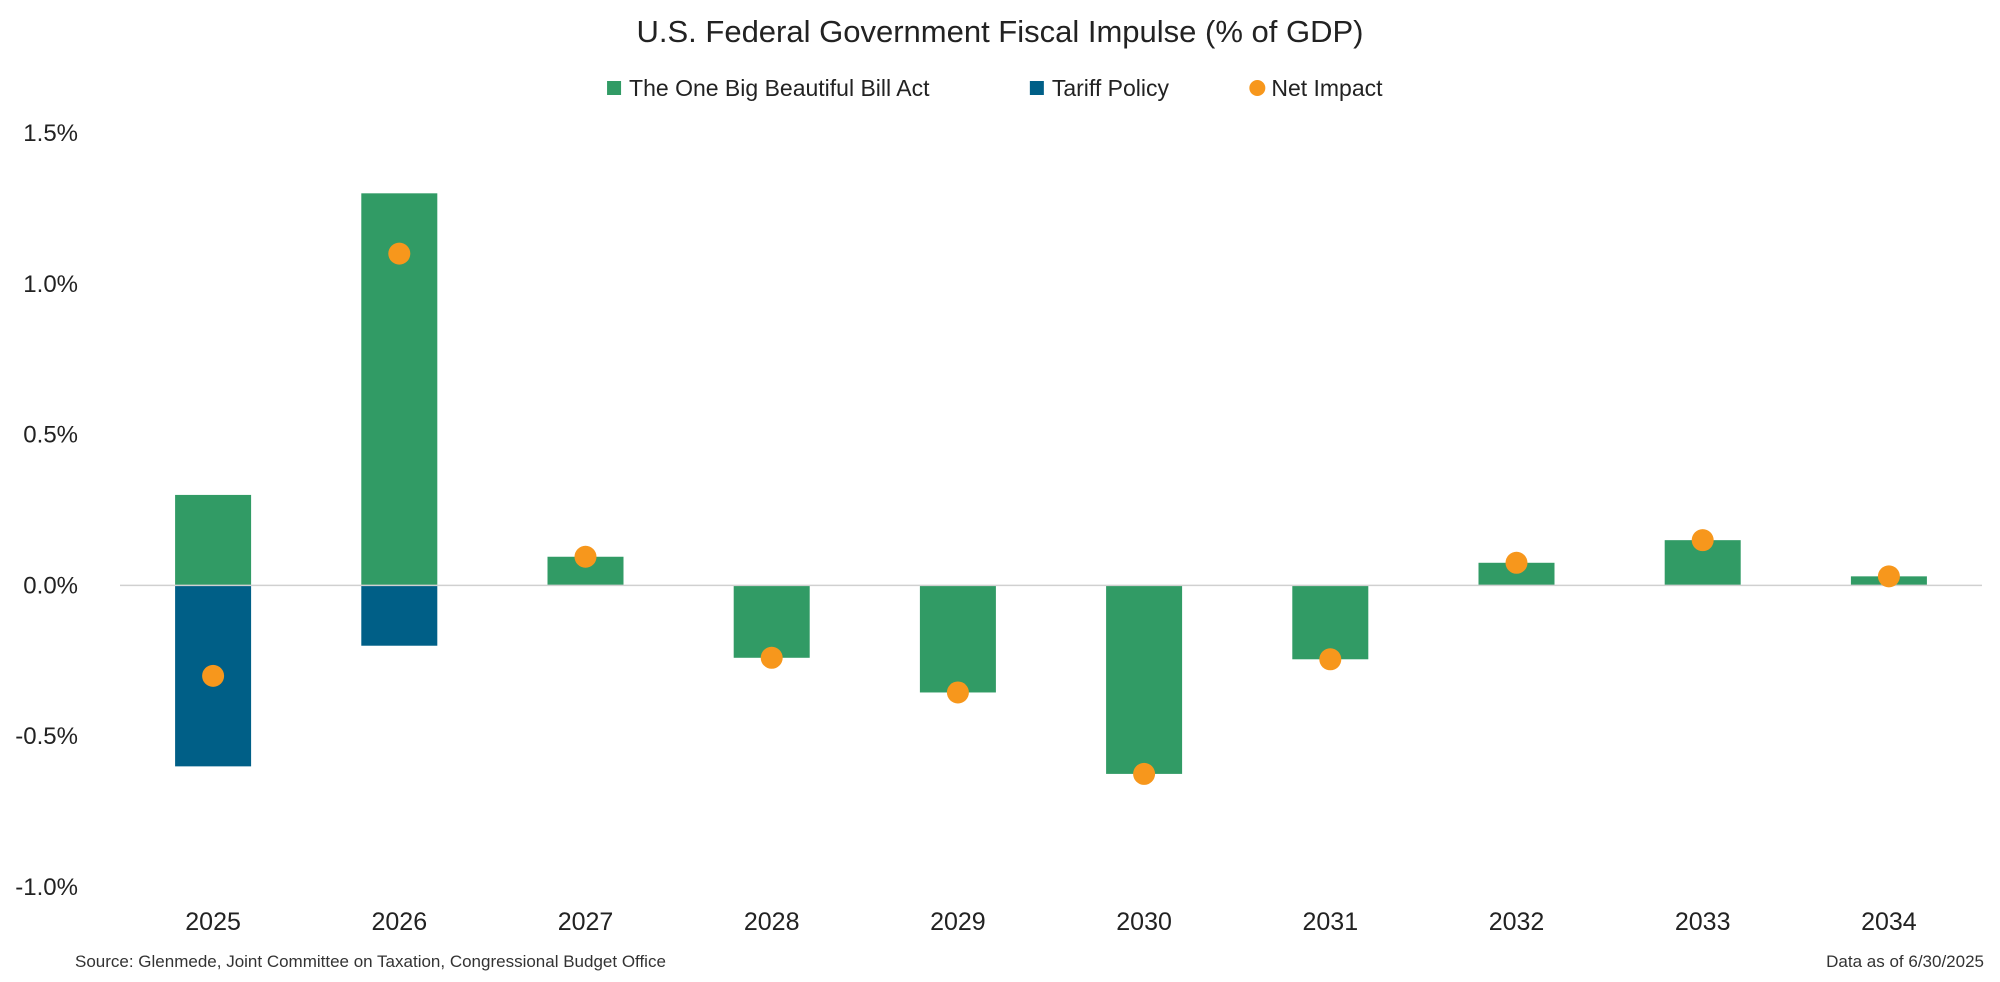  I want to click on legend-label-2: Net Impact, so click(1327, 88).